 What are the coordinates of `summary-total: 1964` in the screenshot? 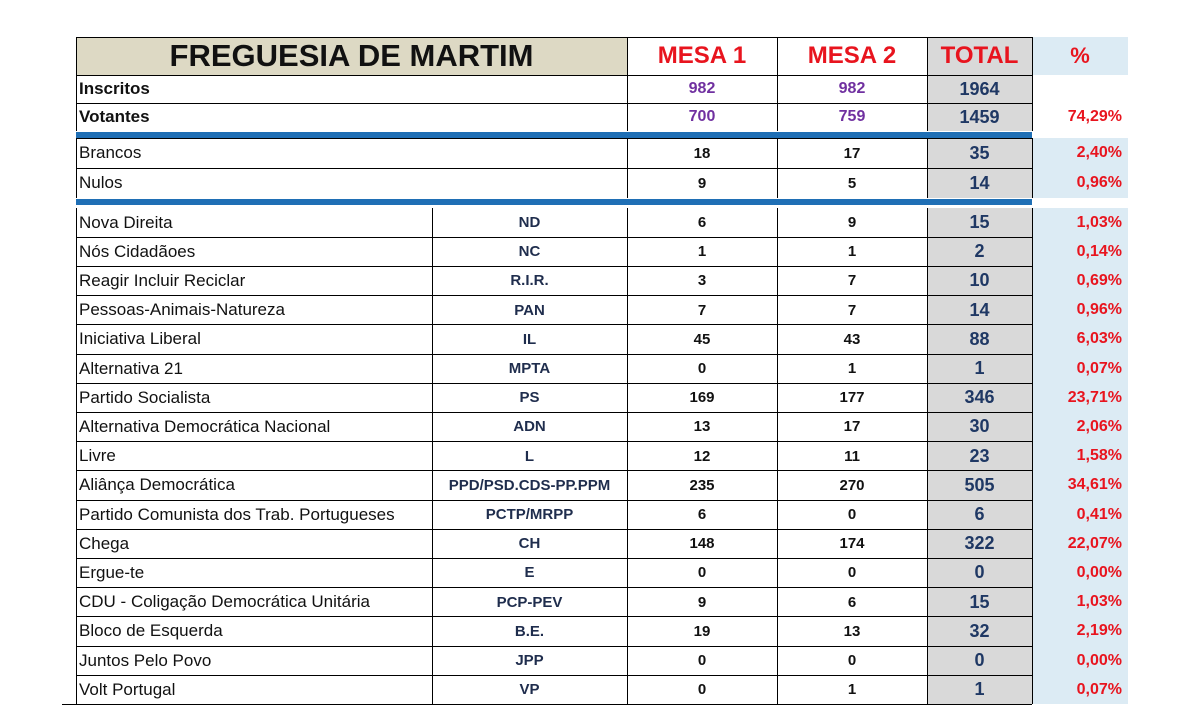 It's located at (979, 89).